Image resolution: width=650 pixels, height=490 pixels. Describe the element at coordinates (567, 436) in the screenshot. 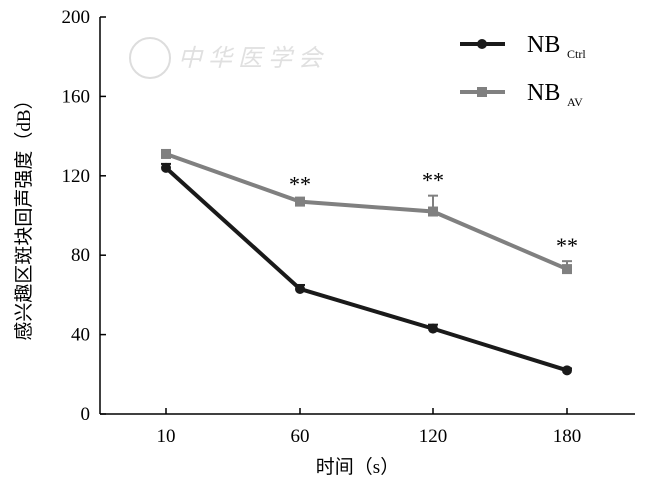

I see `x-tick-label: 180` at that location.